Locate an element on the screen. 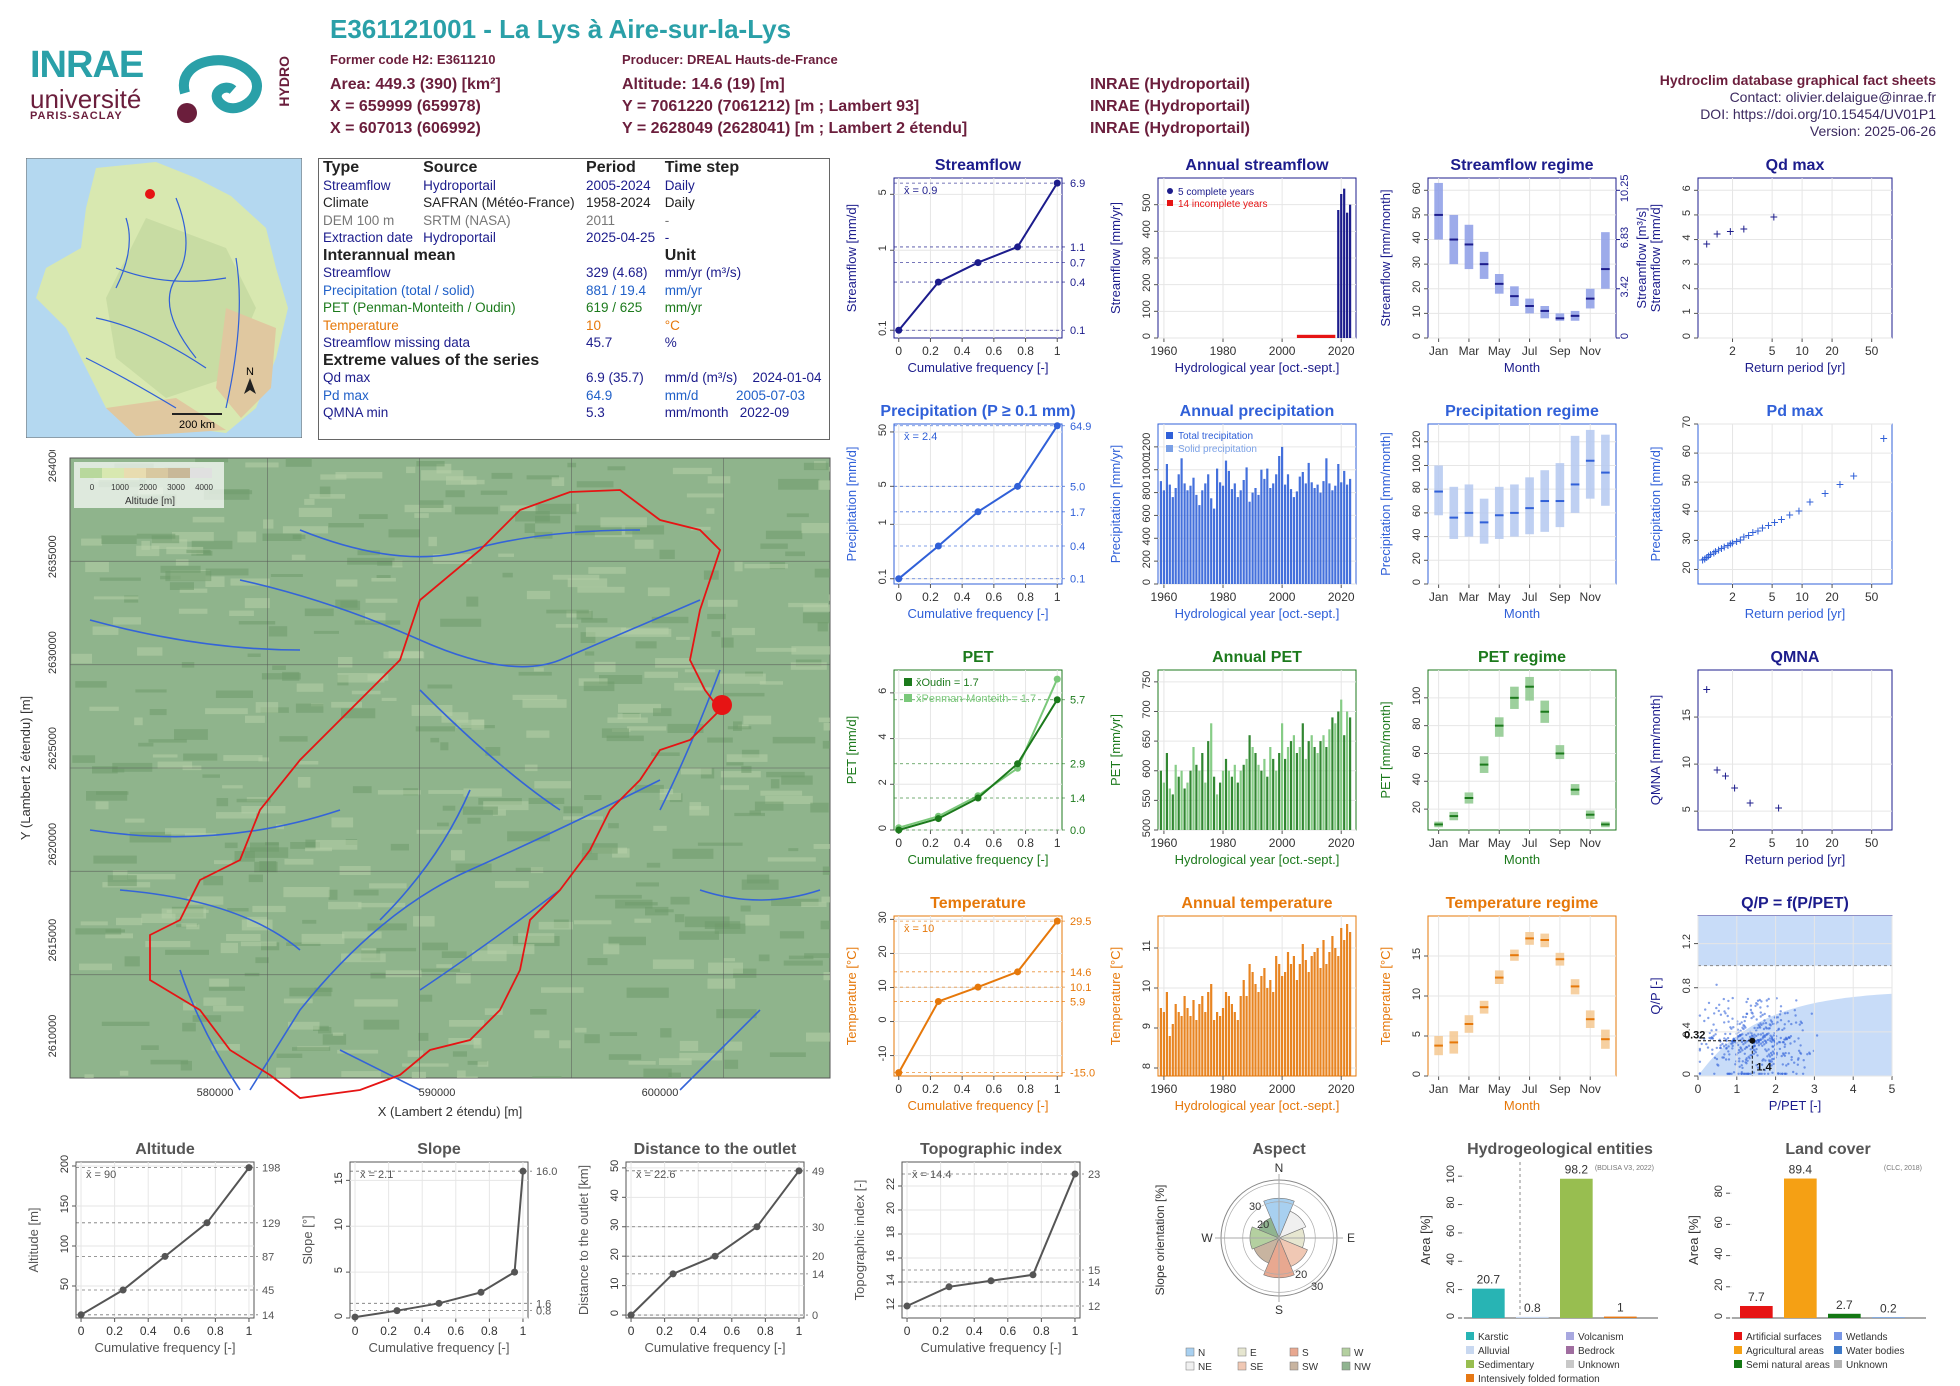  mean-value: 10 is located at coordinates (594, 325).